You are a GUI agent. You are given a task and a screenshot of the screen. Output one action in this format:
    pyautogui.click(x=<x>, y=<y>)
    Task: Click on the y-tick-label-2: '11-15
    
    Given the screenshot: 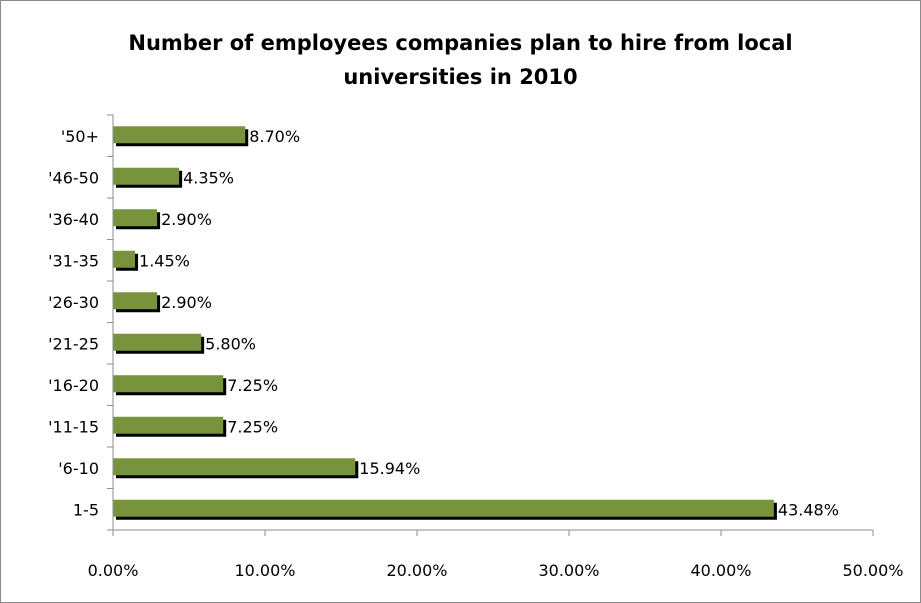 What is the action you would take?
    pyautogui.click(x=73, y=426)
    